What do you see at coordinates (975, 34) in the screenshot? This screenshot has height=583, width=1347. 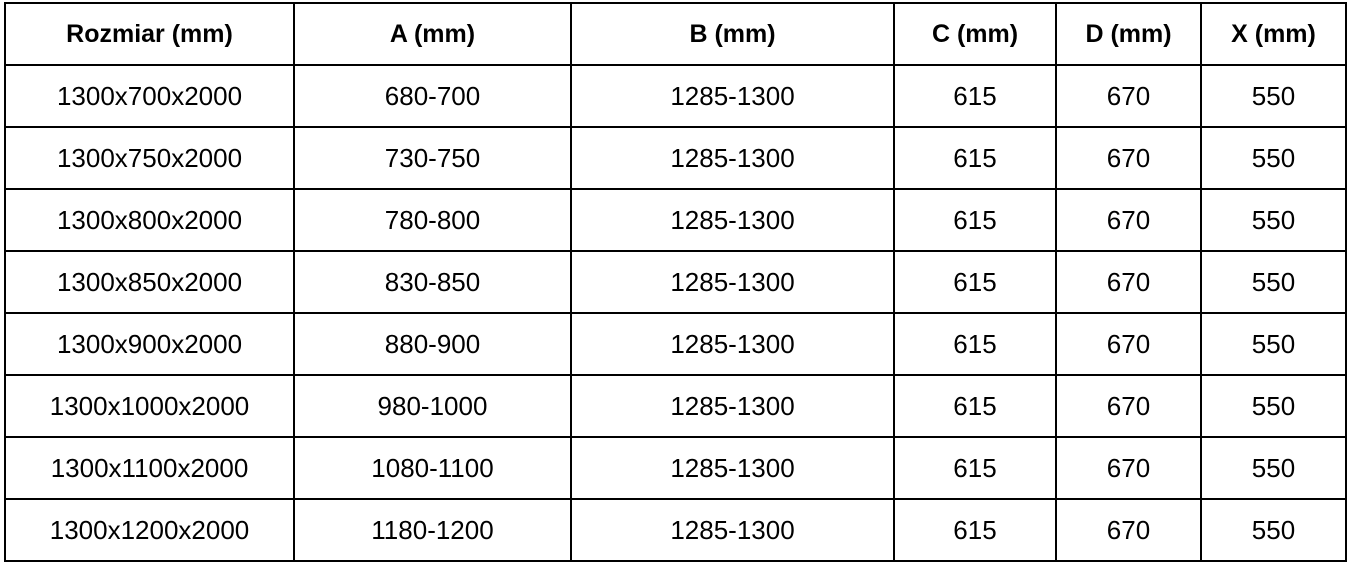 I see `column-header-c: C (mm)` at bounding box center [975, 34].